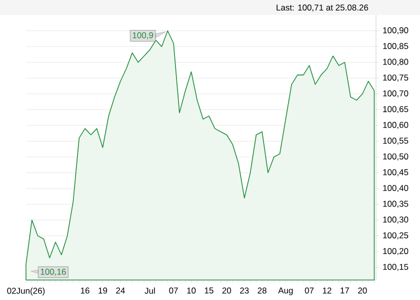 The image size is (420, 300). What do you see at coordinates (322, 8) in the screenshot?
I see `text: Last: 100,71 at 25.08.26` at bounding box center [322, 8].